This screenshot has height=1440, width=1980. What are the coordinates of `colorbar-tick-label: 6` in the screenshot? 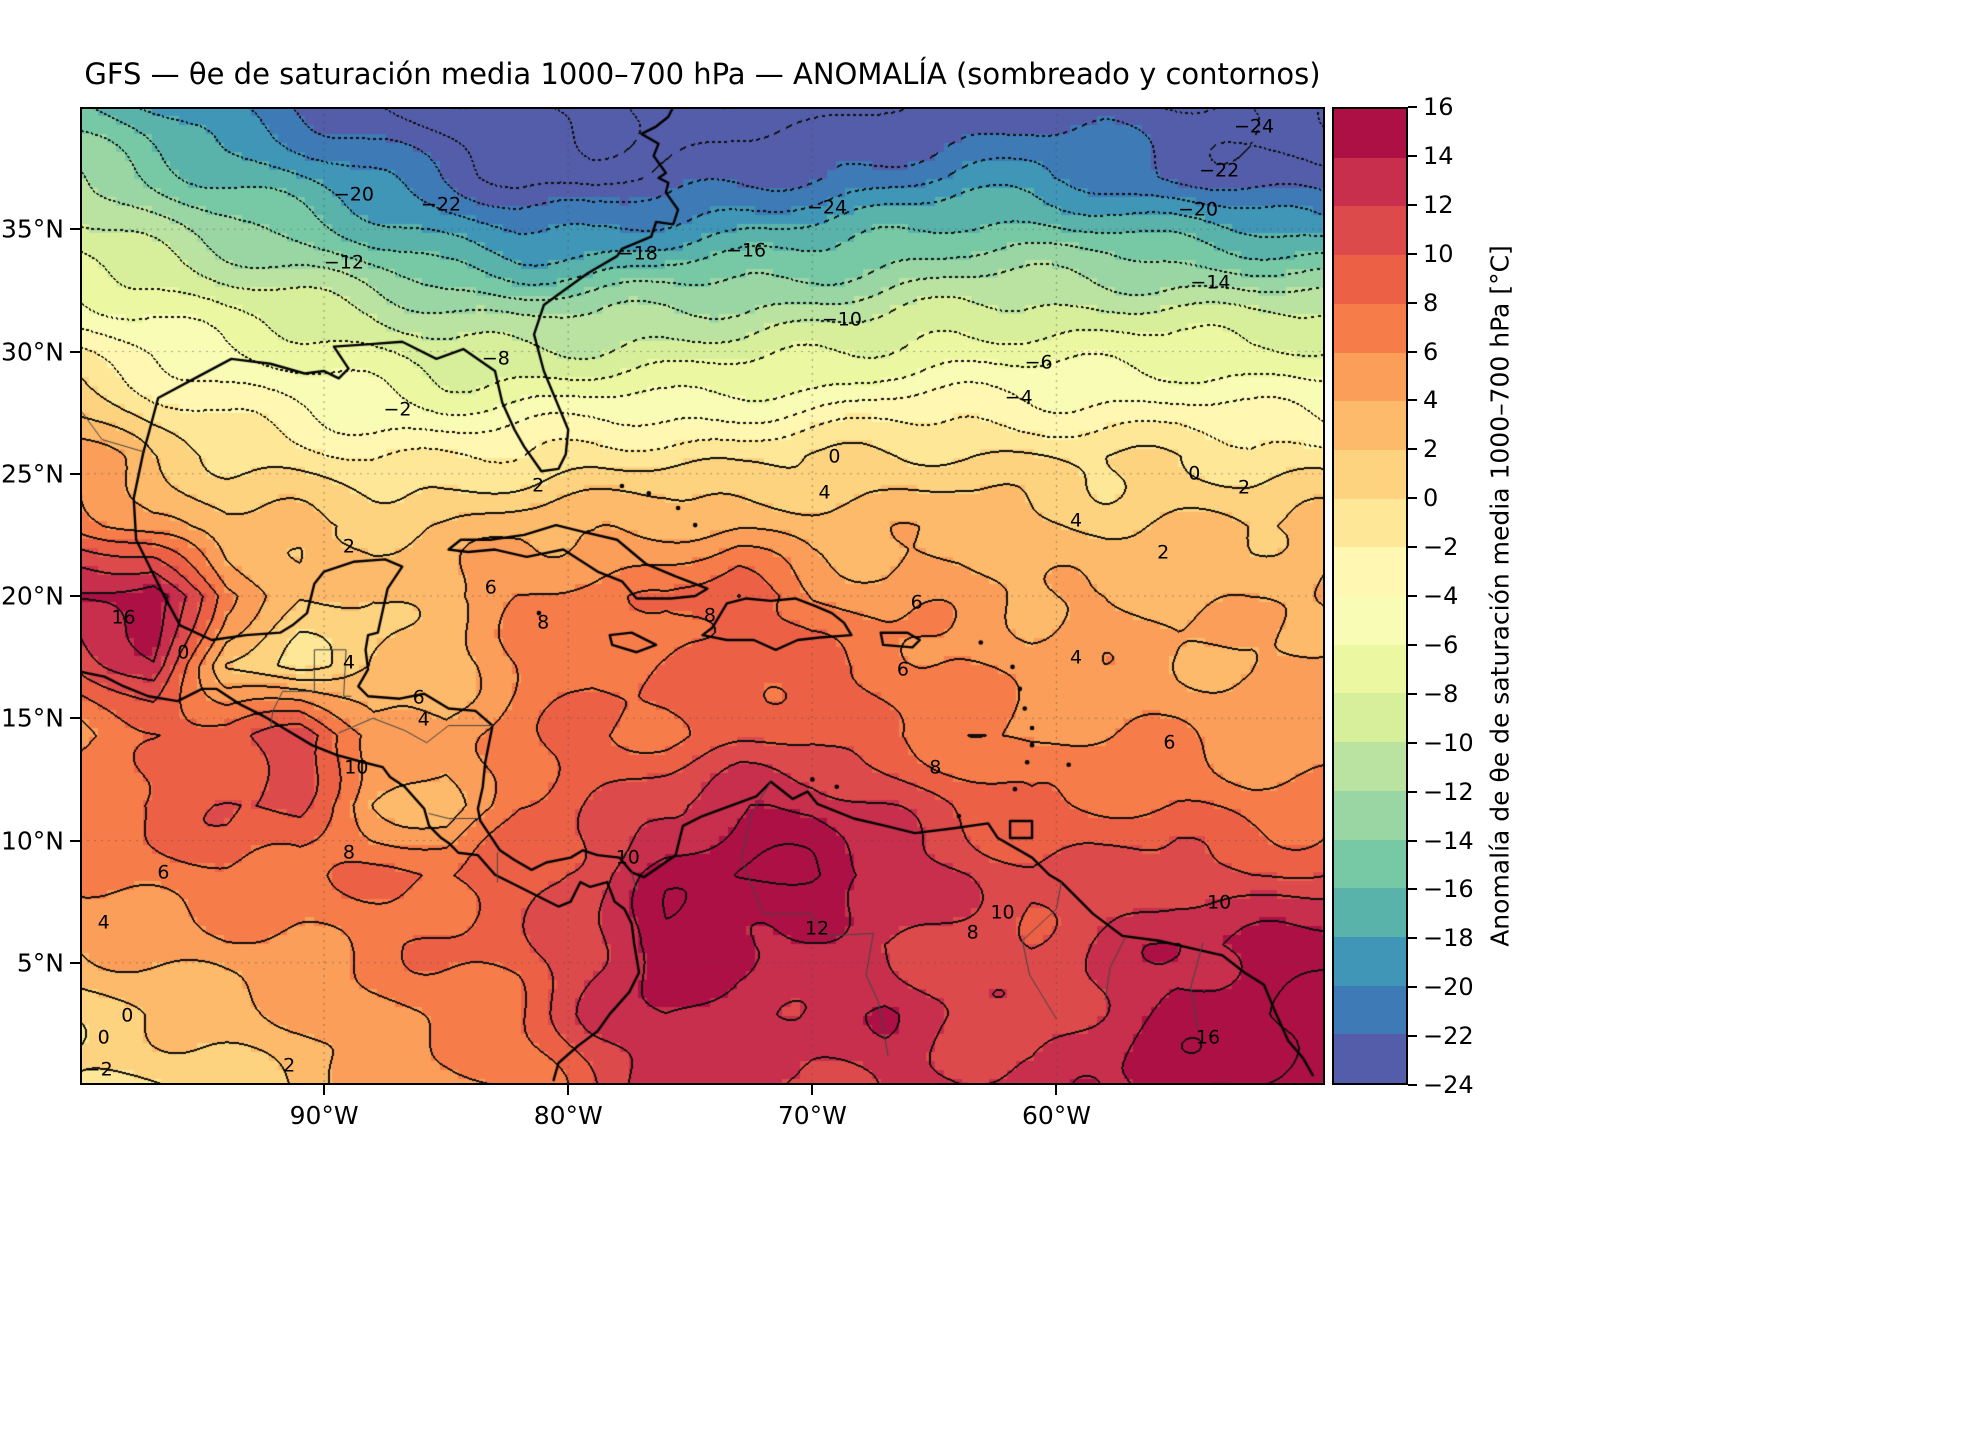 It's located at (1423, 352).